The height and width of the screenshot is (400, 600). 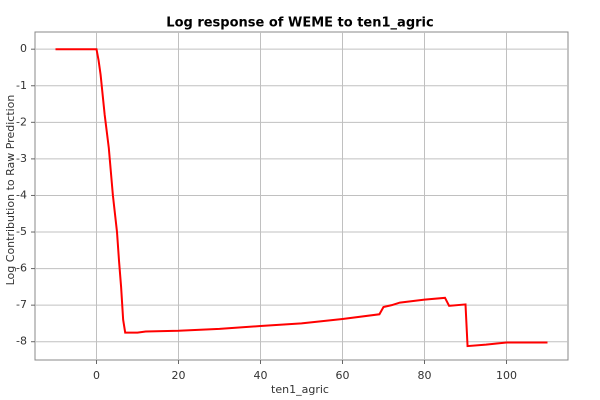 I want to click on y-tick-label: 0, so click(x=23, y=48).